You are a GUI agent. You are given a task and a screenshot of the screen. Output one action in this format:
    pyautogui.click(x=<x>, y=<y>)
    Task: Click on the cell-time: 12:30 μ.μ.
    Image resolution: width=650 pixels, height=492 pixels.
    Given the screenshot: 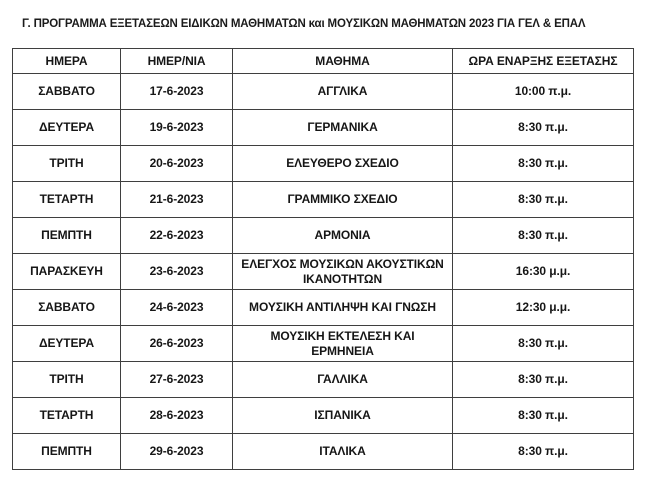 What is the action you would take?
    pyautogui.click(x=543, y=307)
    